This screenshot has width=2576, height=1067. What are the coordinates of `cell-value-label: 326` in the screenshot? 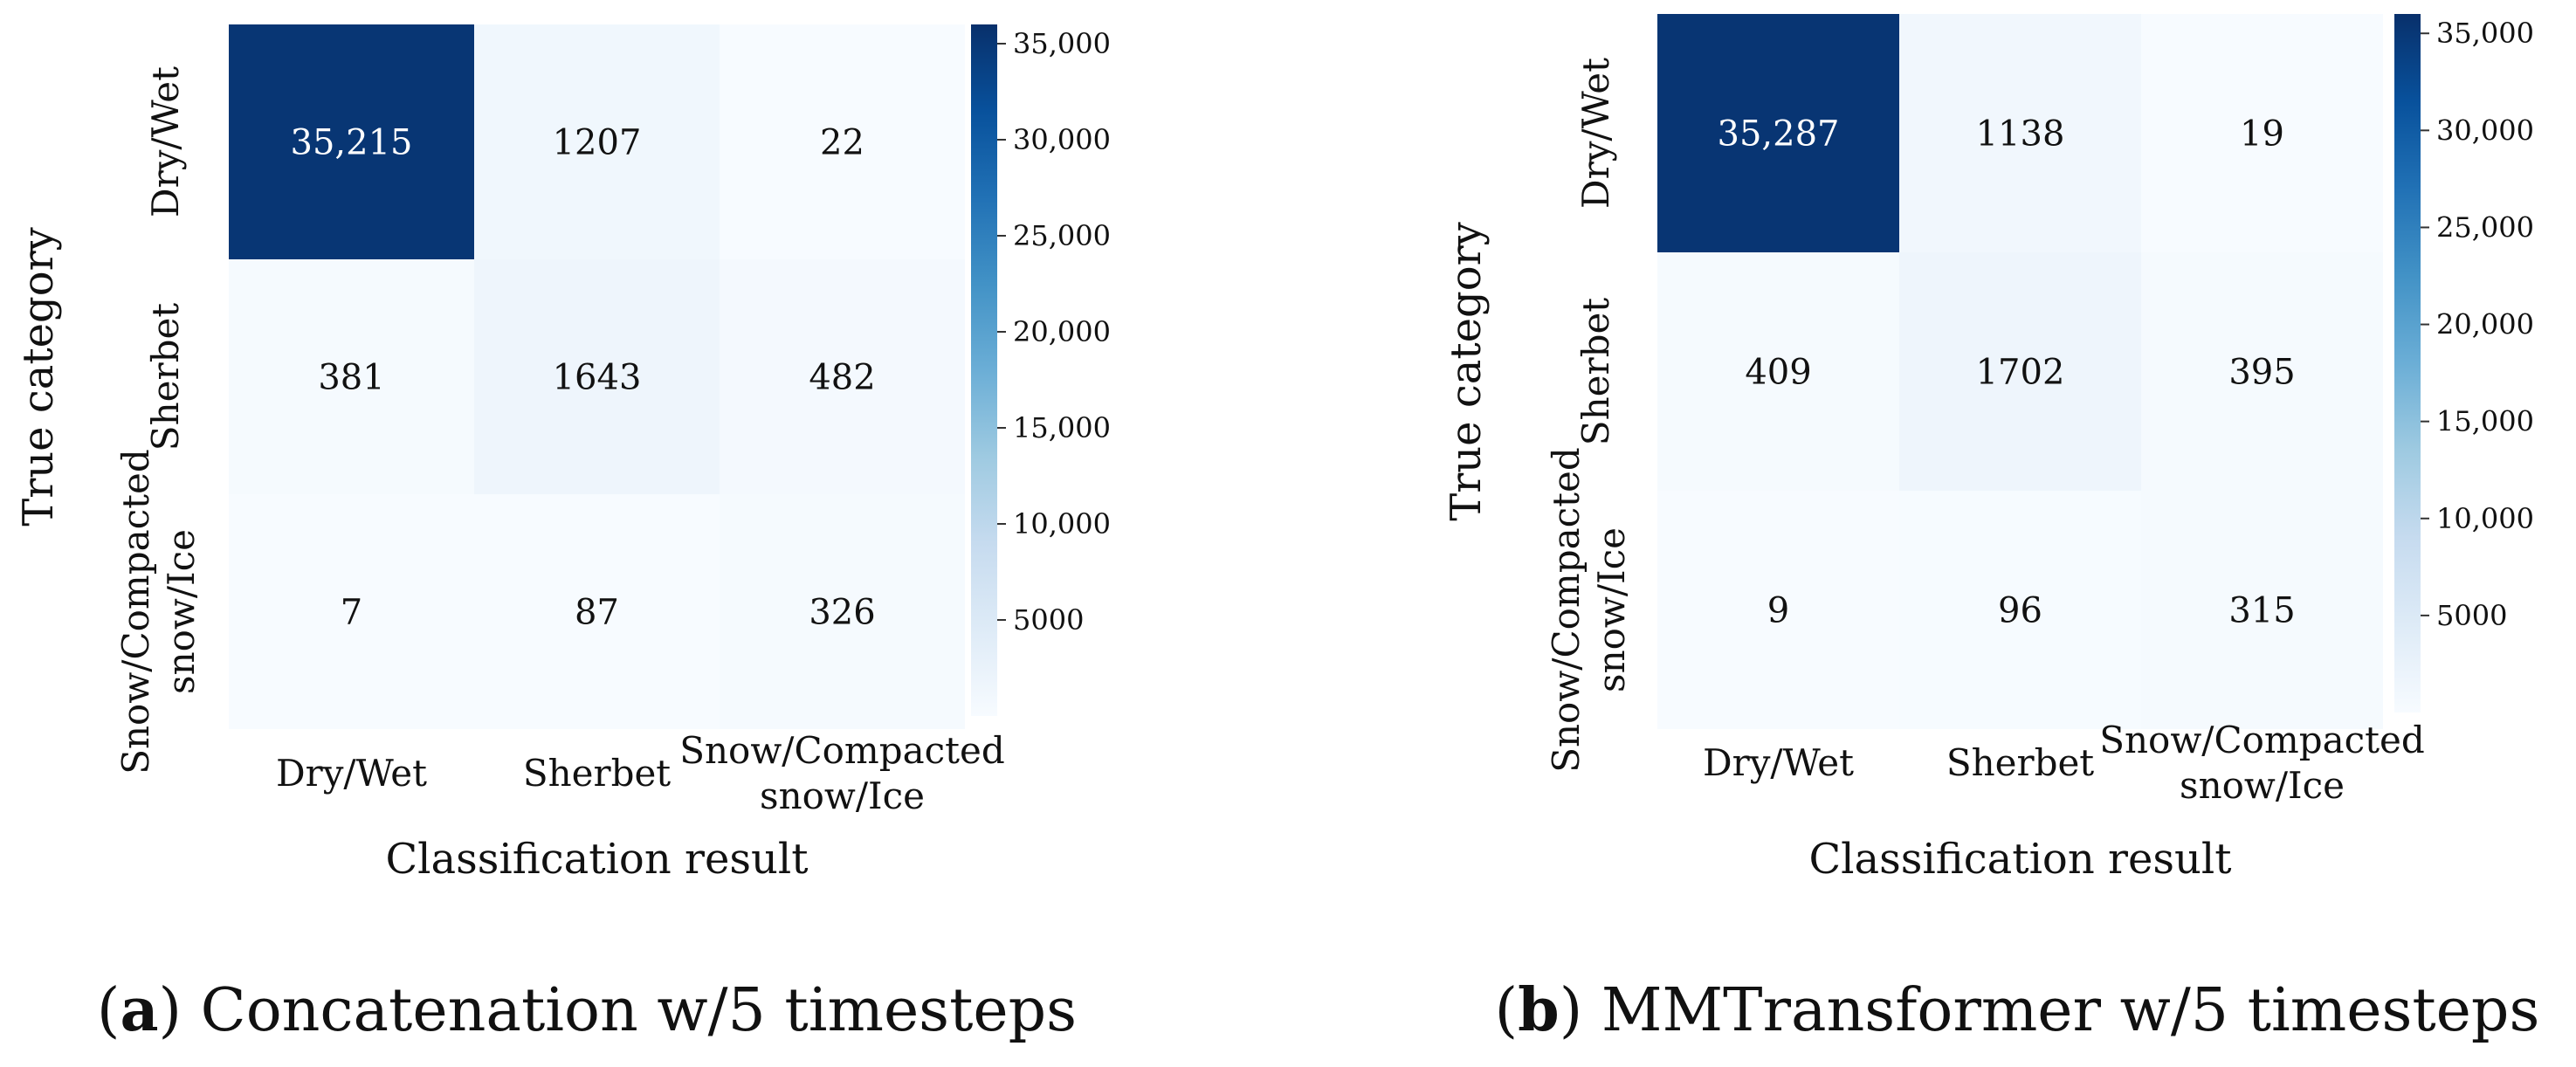 It's located at (842, 613).